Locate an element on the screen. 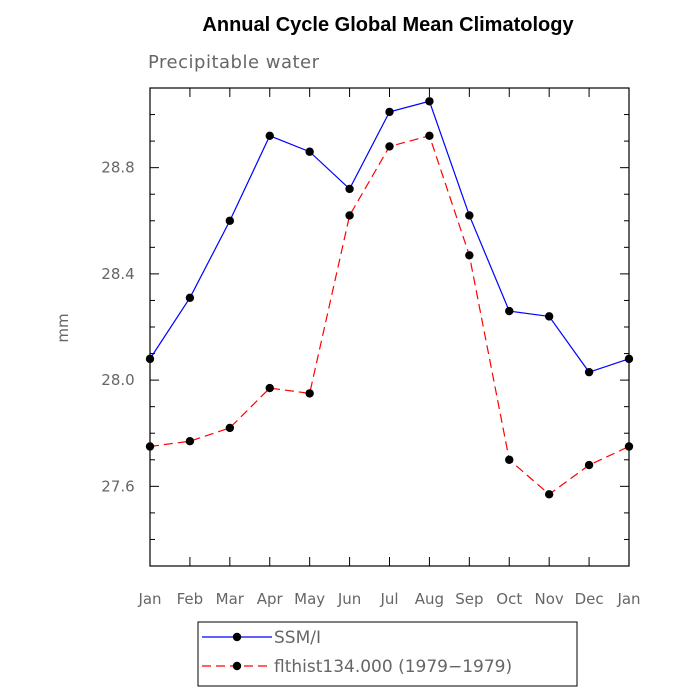 Image resolution: width=700 pixels, height=700 pixels. legend-box is located at coordinates (387, 654).